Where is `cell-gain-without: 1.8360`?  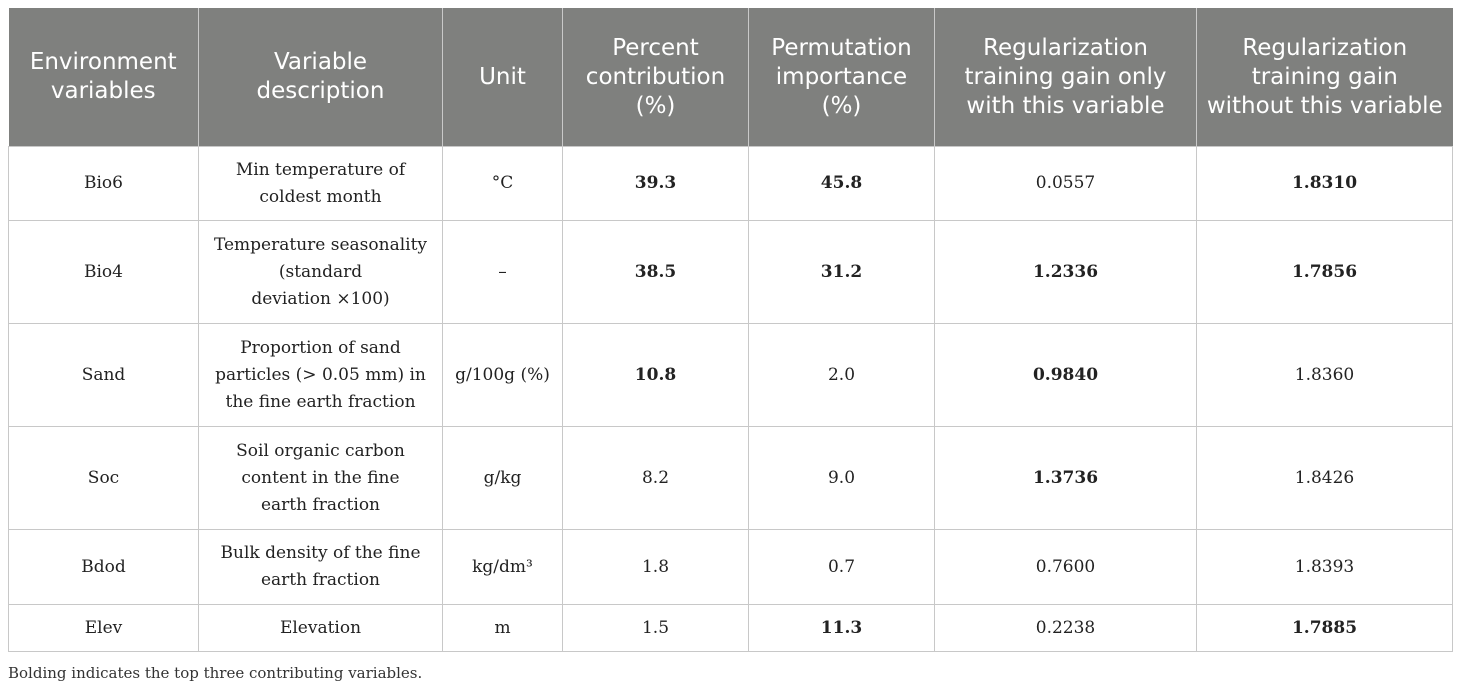
cell-gain-without: 1.8360 is located at coordinates (1324, 375).